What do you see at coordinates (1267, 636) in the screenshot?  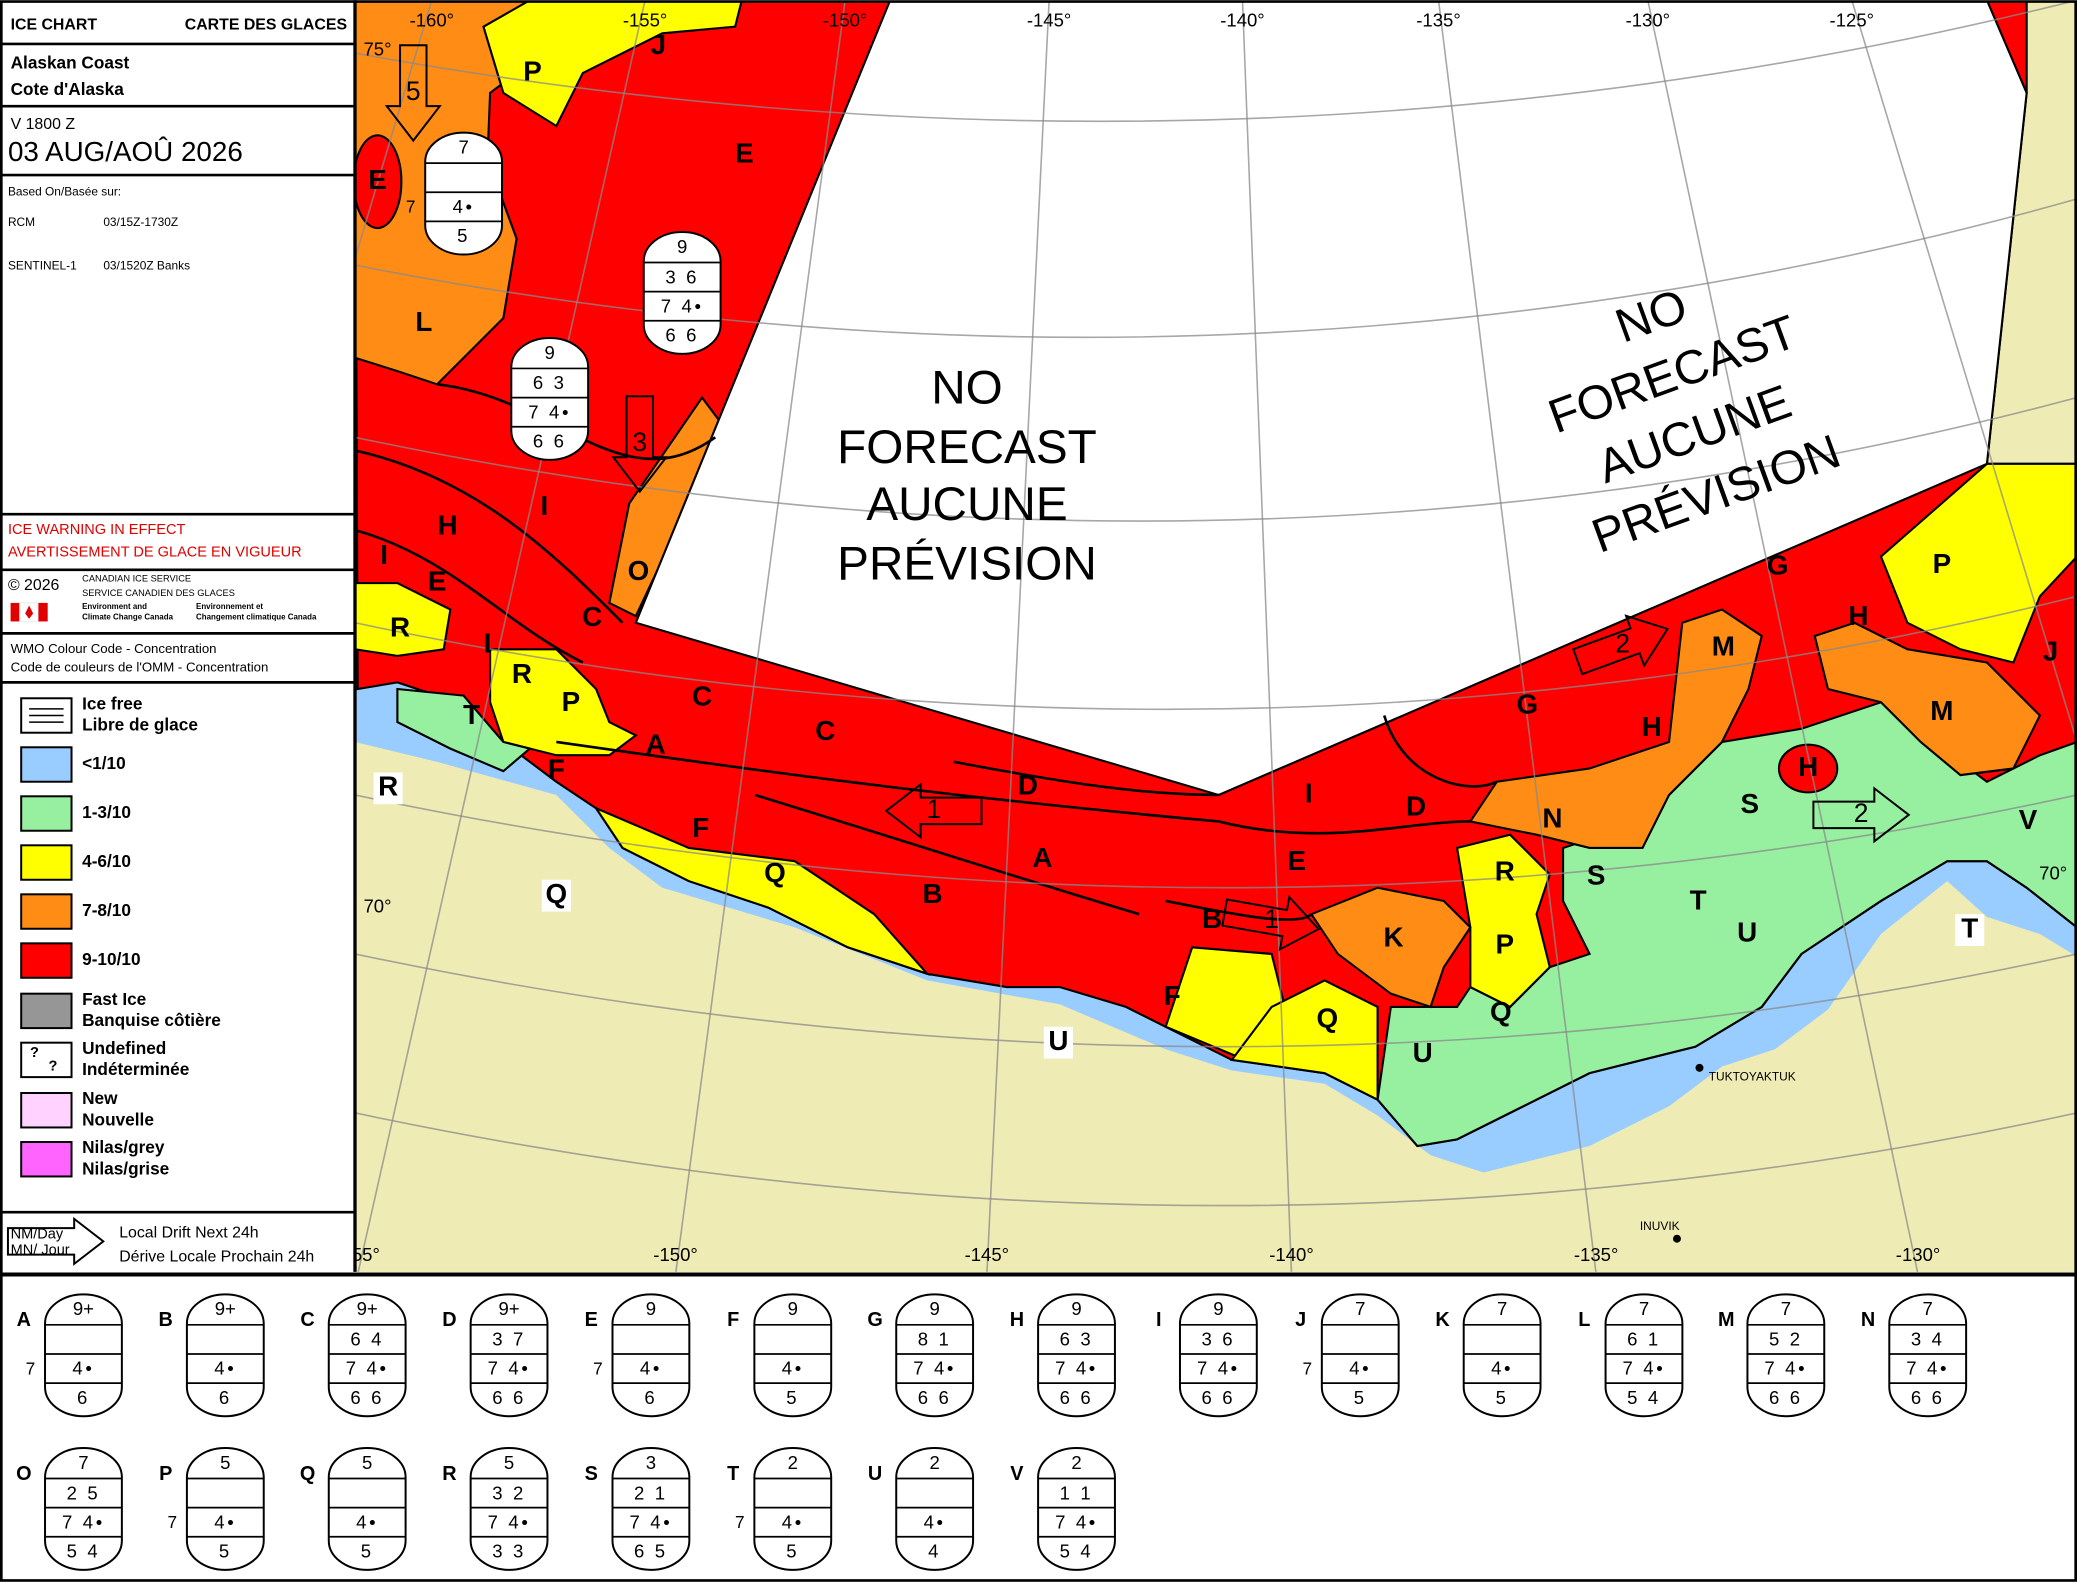 I see `meridian` at bounding box center [1267, 636].